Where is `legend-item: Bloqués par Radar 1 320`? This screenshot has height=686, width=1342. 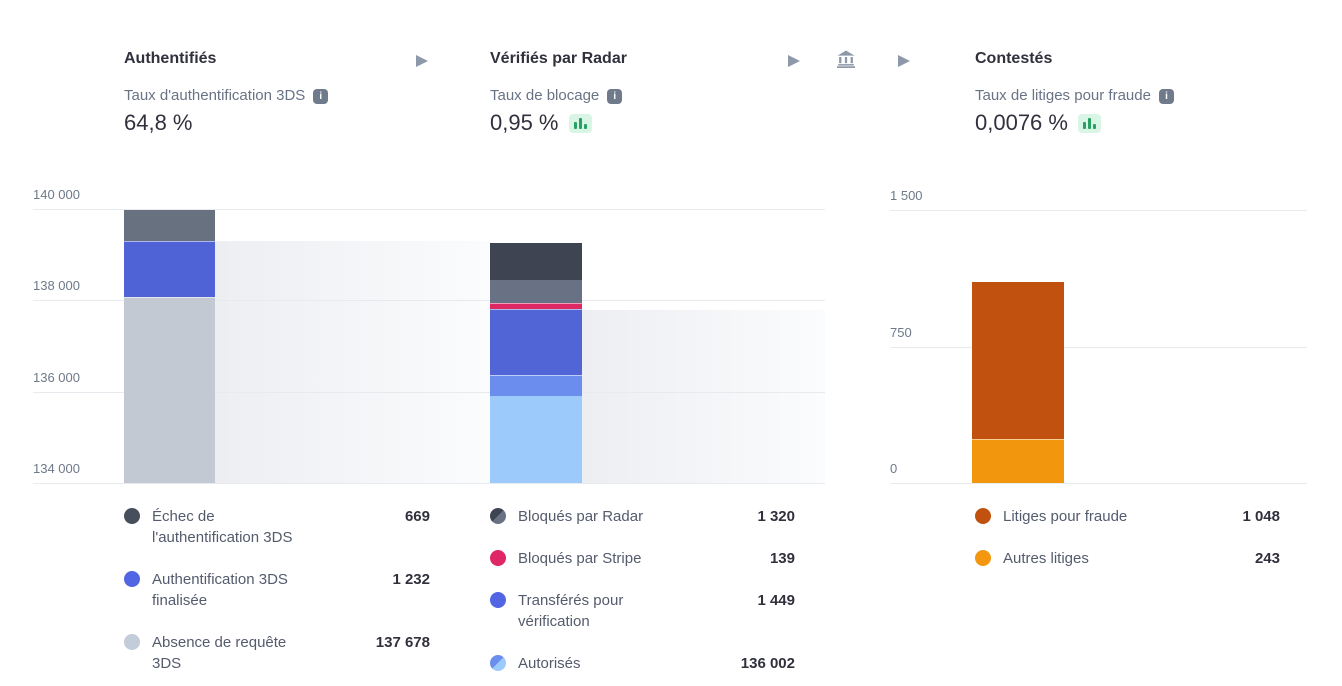
legend-item: Bloqués par Radar 1 320 is located at coordinates (642, 516).